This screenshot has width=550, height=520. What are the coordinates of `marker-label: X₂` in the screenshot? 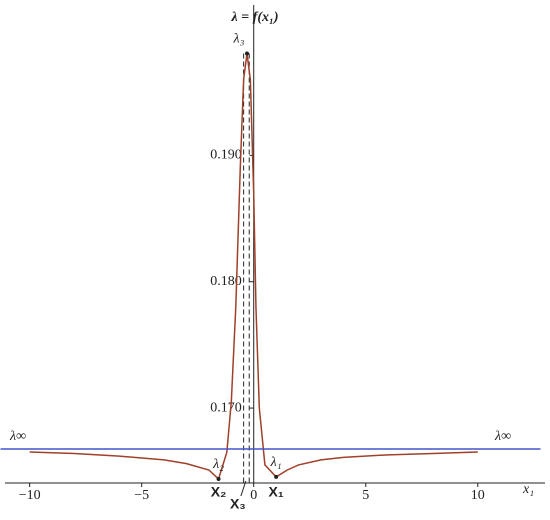 It's located at (219, 492).